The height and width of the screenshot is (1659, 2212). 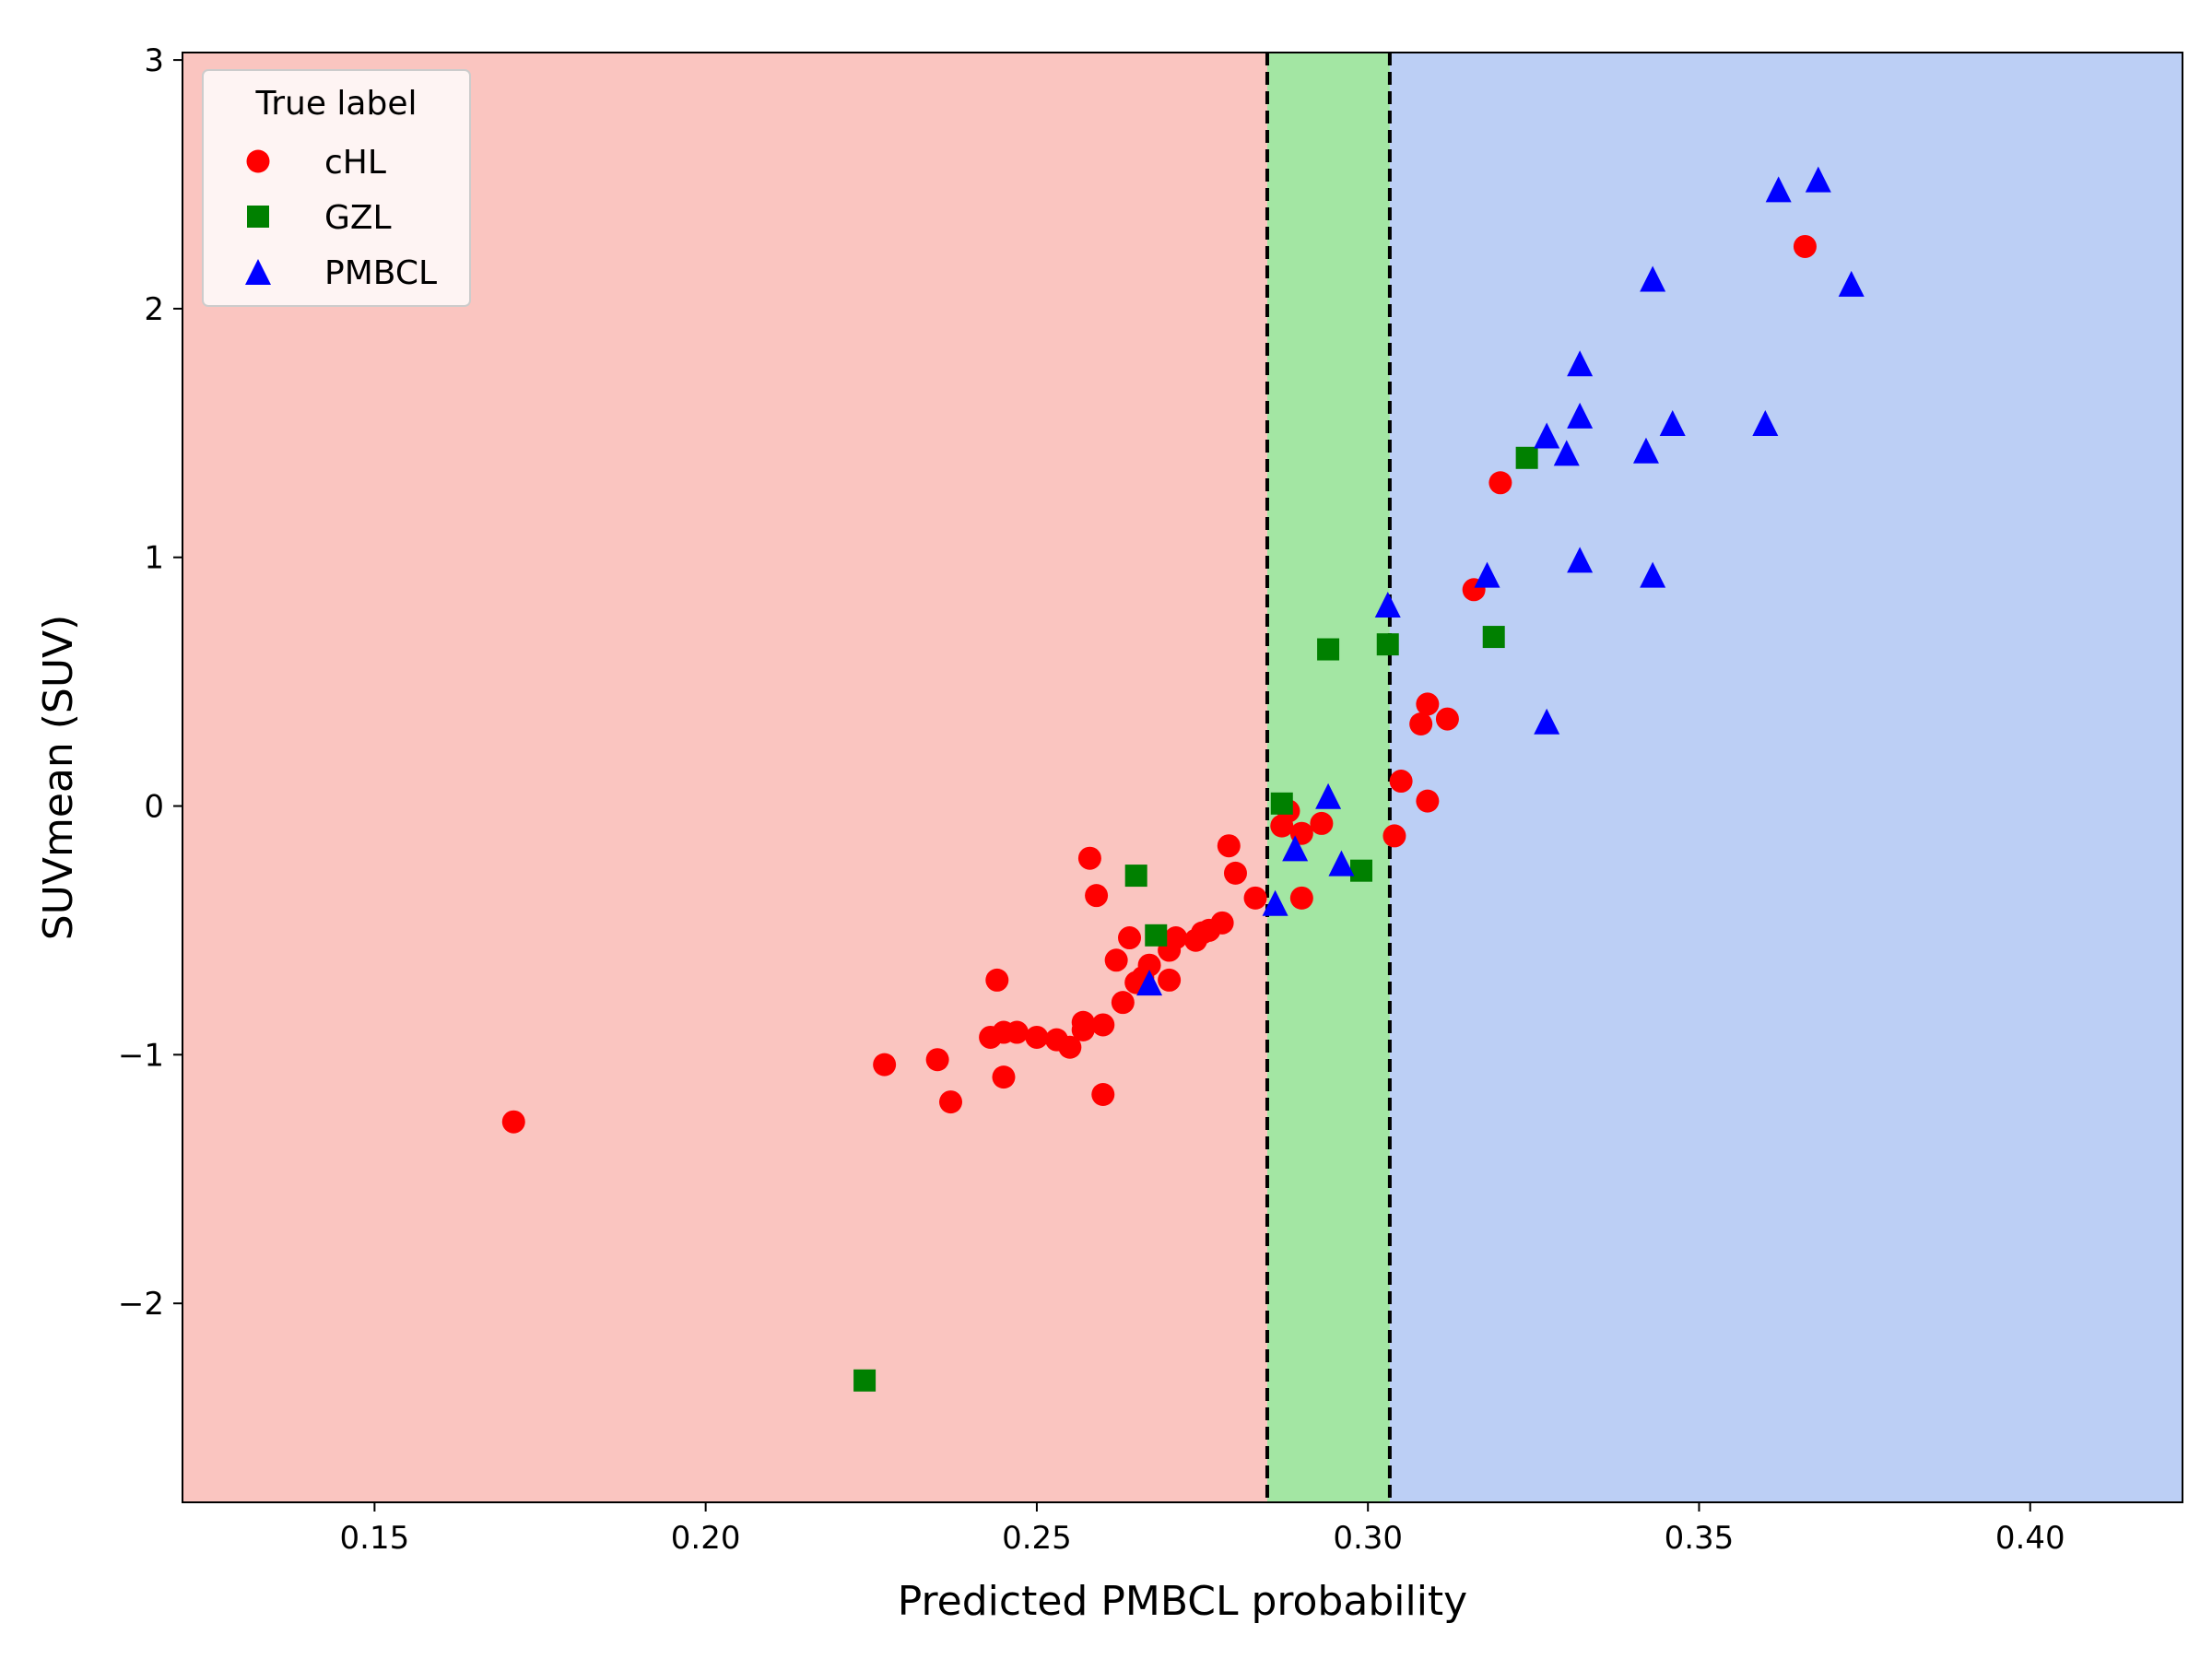 I want to click on y-tick-label: 0, so click(x=154, y=807).